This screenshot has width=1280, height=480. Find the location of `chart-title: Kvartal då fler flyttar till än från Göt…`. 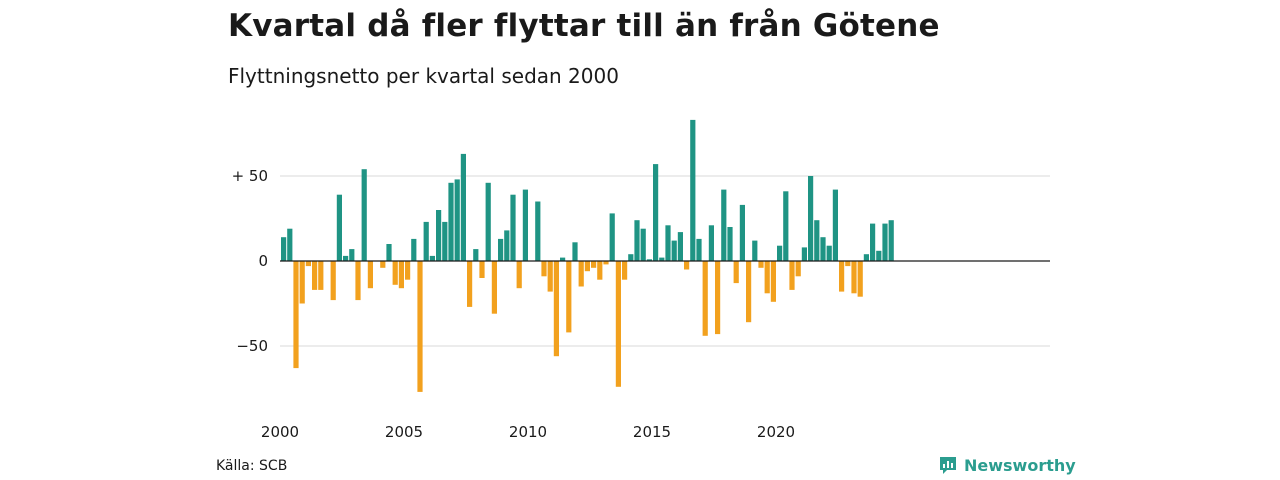

chart-title: Kvartal då fler flyttar till än från Göt… is located at coordinates (584, 26).